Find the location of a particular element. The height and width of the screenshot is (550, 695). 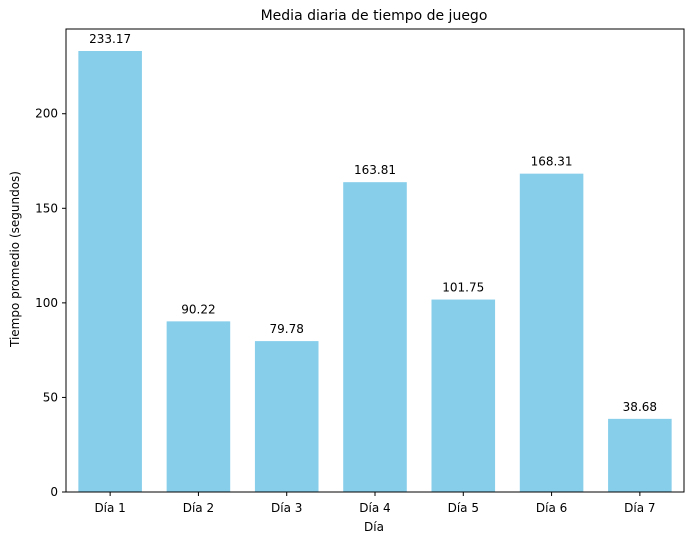

data-label: 233.17 is located at coordinates (110, 39).